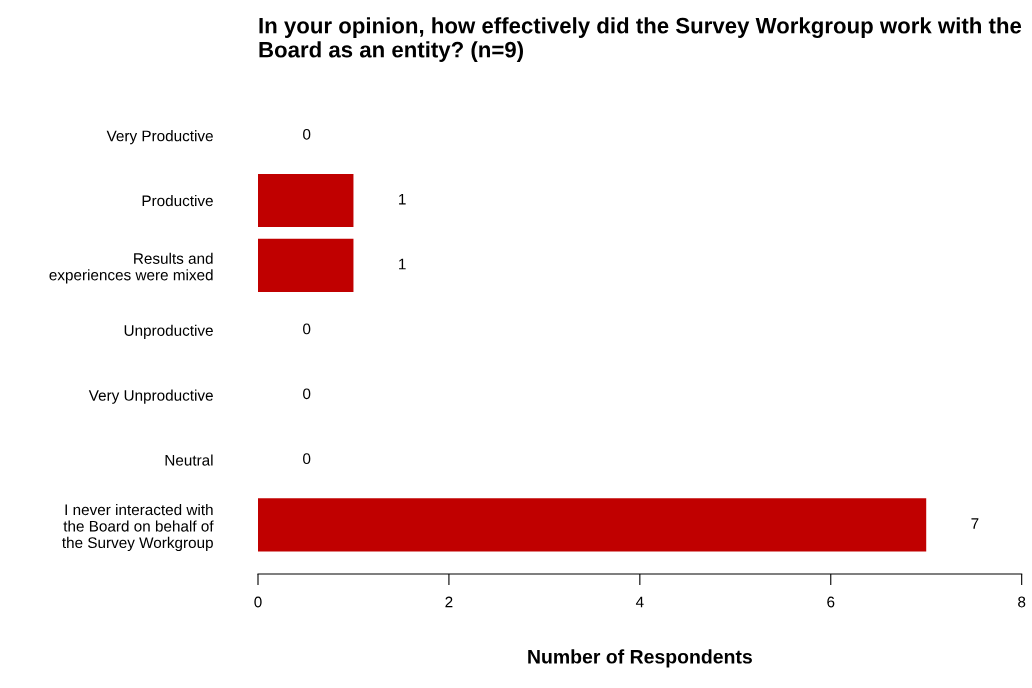 This screenshot has height=688, width=1032. Describe the element at coordinates (831, 602) in the screenshot. I see `x-tick-label: 6` at that location.